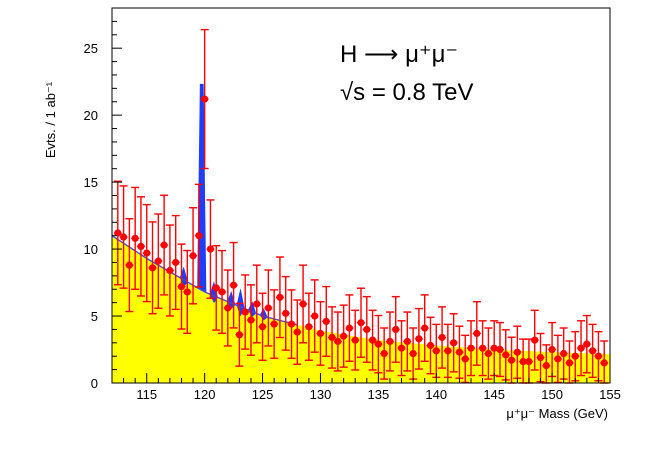  Describe the element at coordinates (610, 394) in the screenshot. I see `x-tick-label: 155` at that location.